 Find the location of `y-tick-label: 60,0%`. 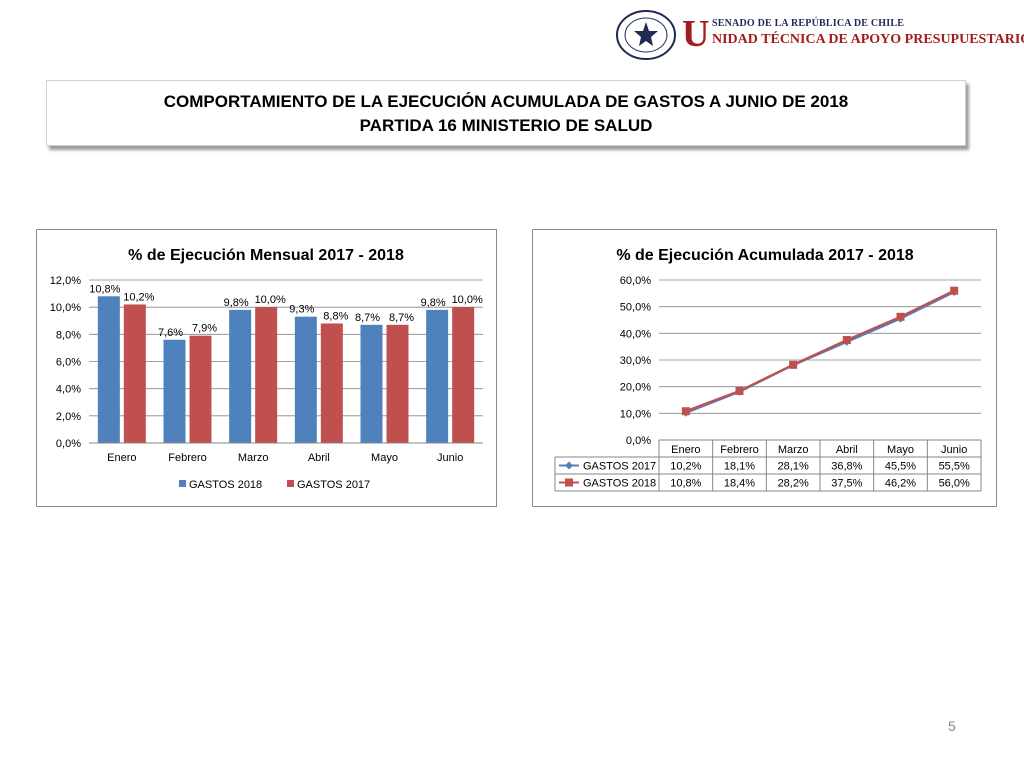

y-tick-label: 60,0% is located at coordinates (635, 281).